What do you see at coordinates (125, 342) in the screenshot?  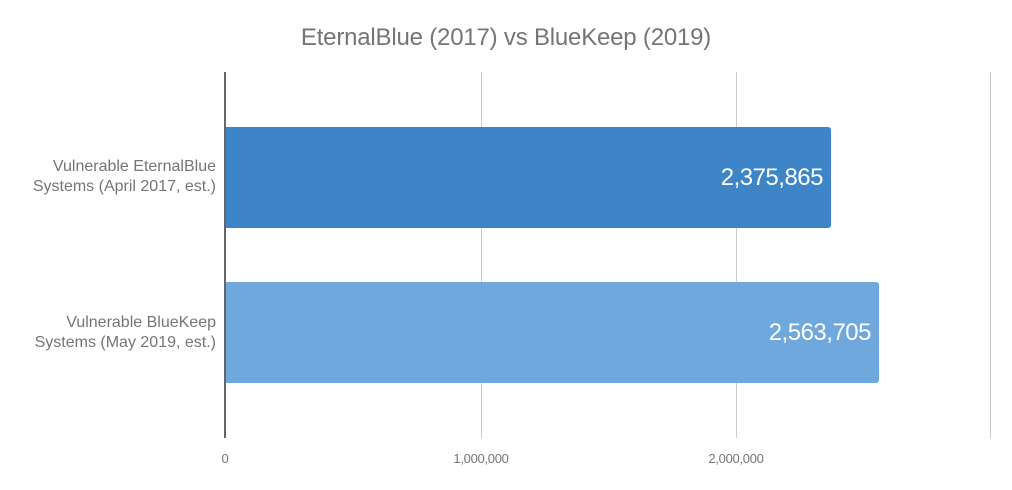 I see `category-label-line: Systems (May 2019, est.)` at bounding box center [125, 342].